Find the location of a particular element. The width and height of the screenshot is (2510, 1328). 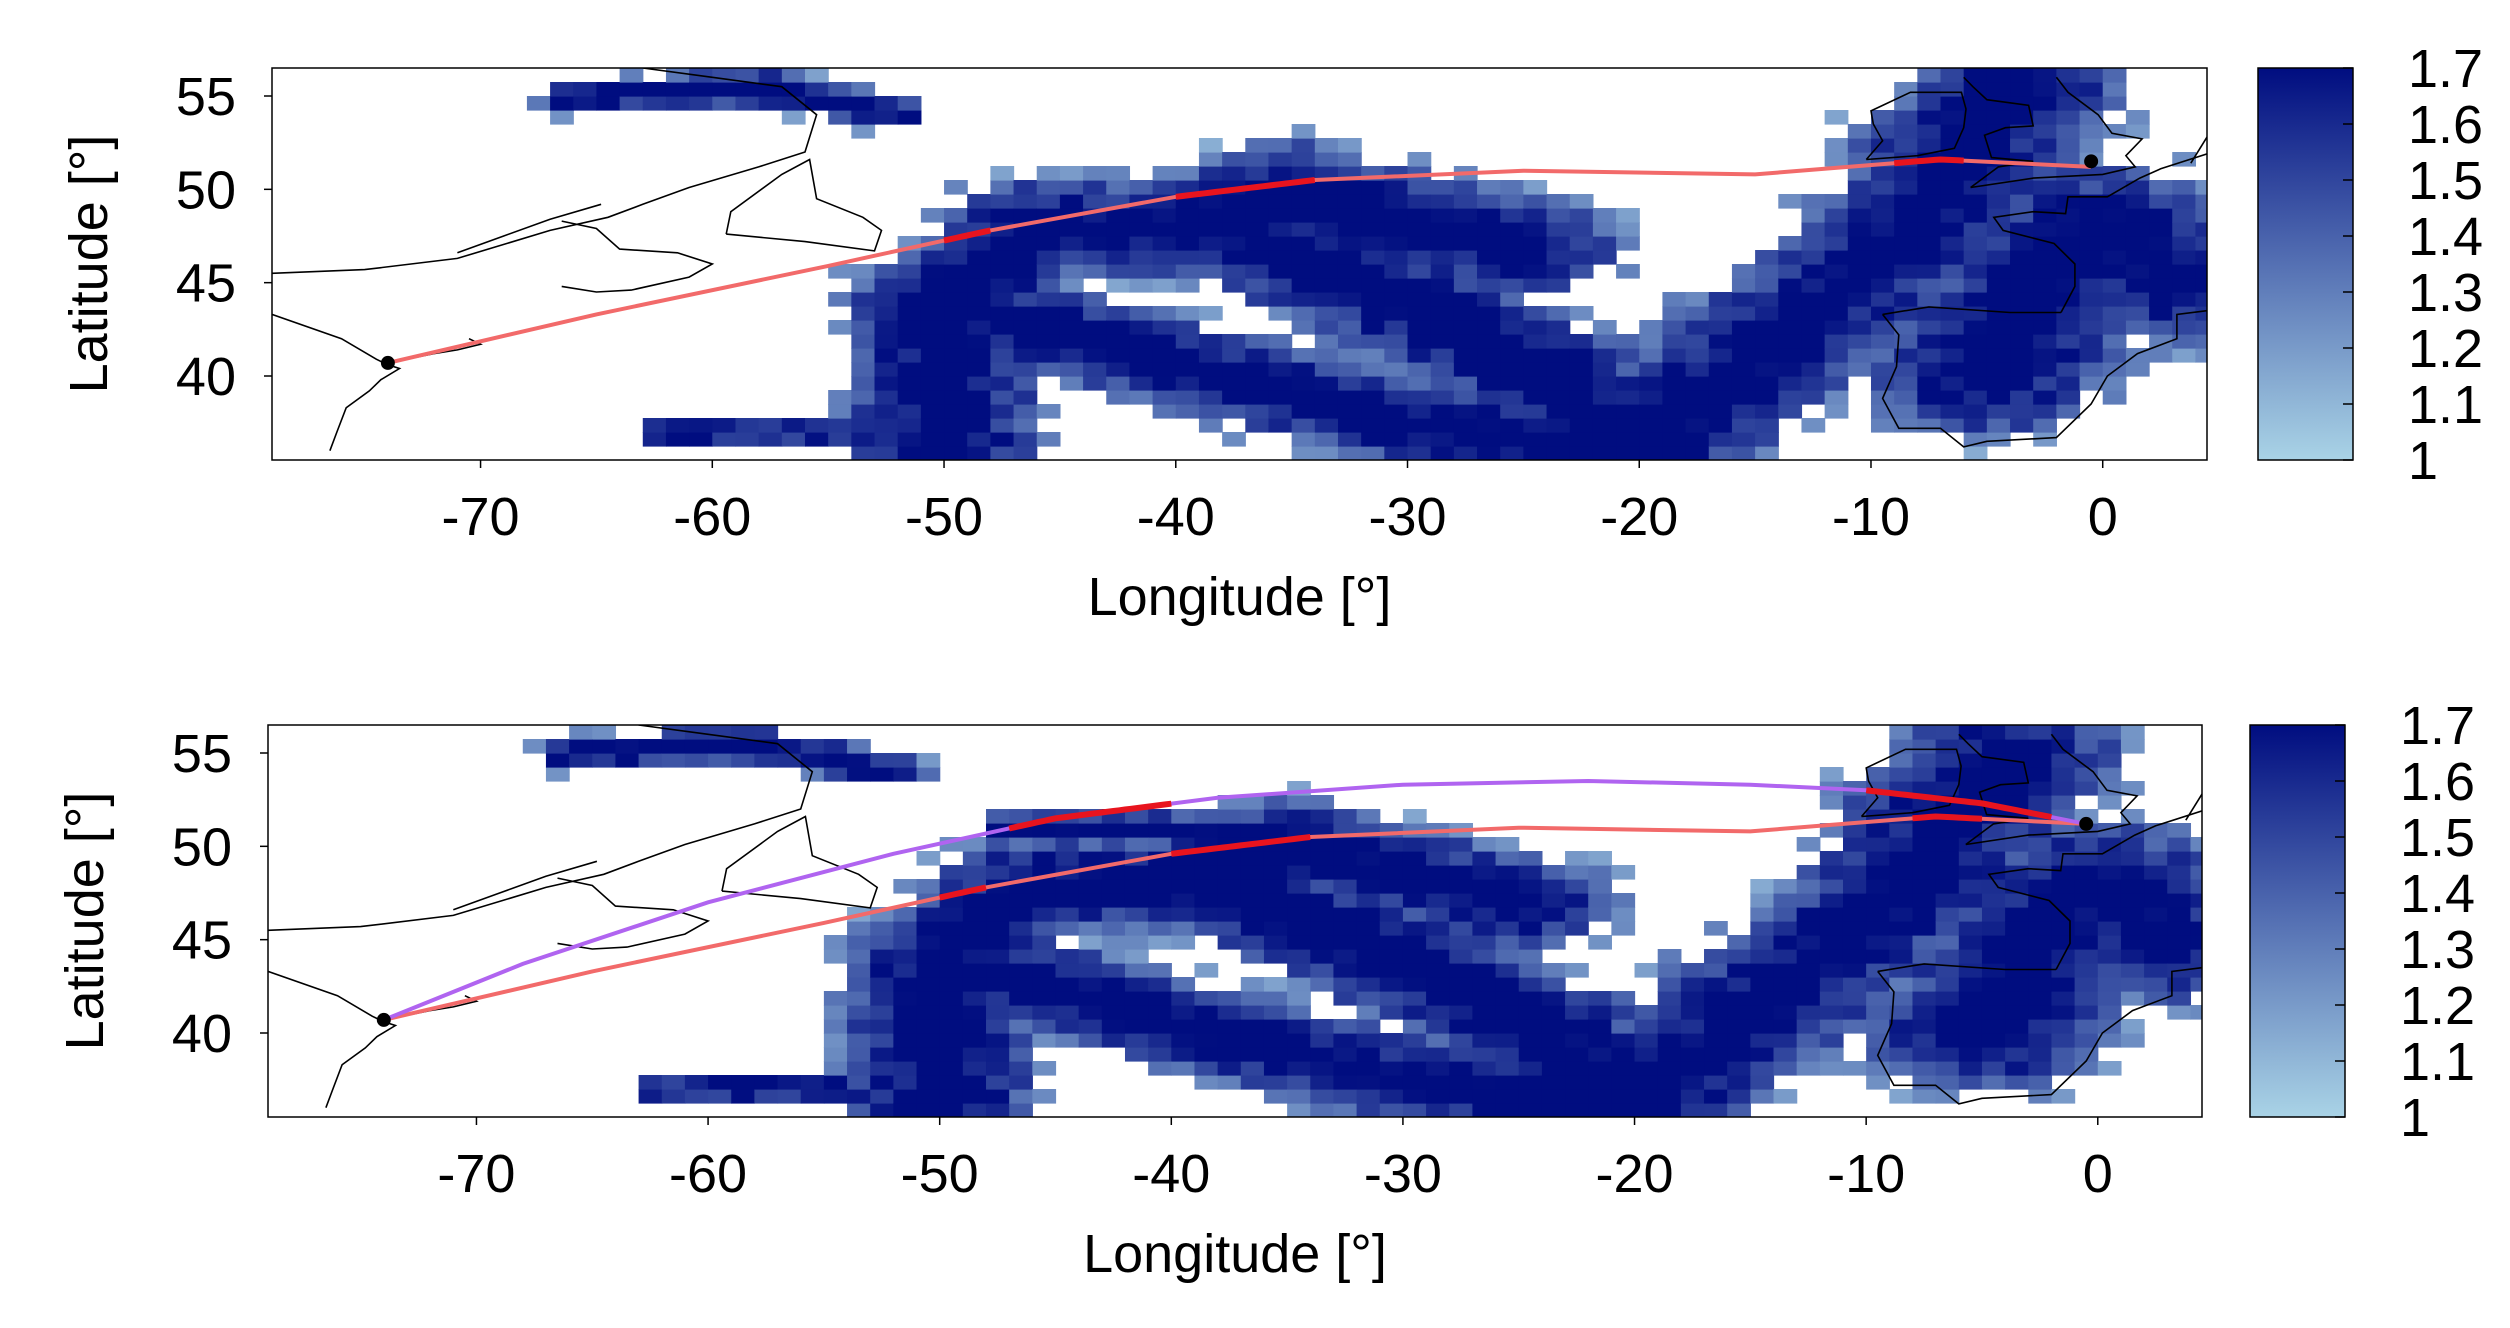

routes is located at coordinates (1235, 900).